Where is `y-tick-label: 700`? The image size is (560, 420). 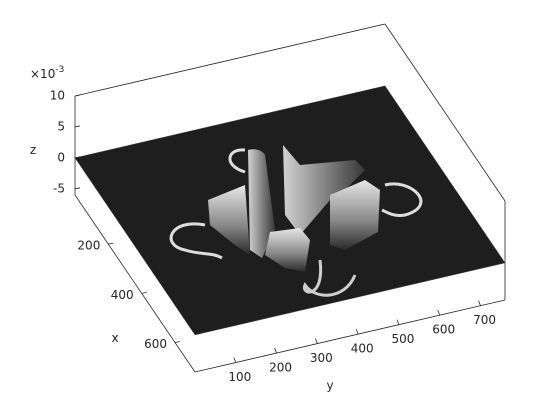
y-tick-label: 700 is located at coordinates (484, 320).